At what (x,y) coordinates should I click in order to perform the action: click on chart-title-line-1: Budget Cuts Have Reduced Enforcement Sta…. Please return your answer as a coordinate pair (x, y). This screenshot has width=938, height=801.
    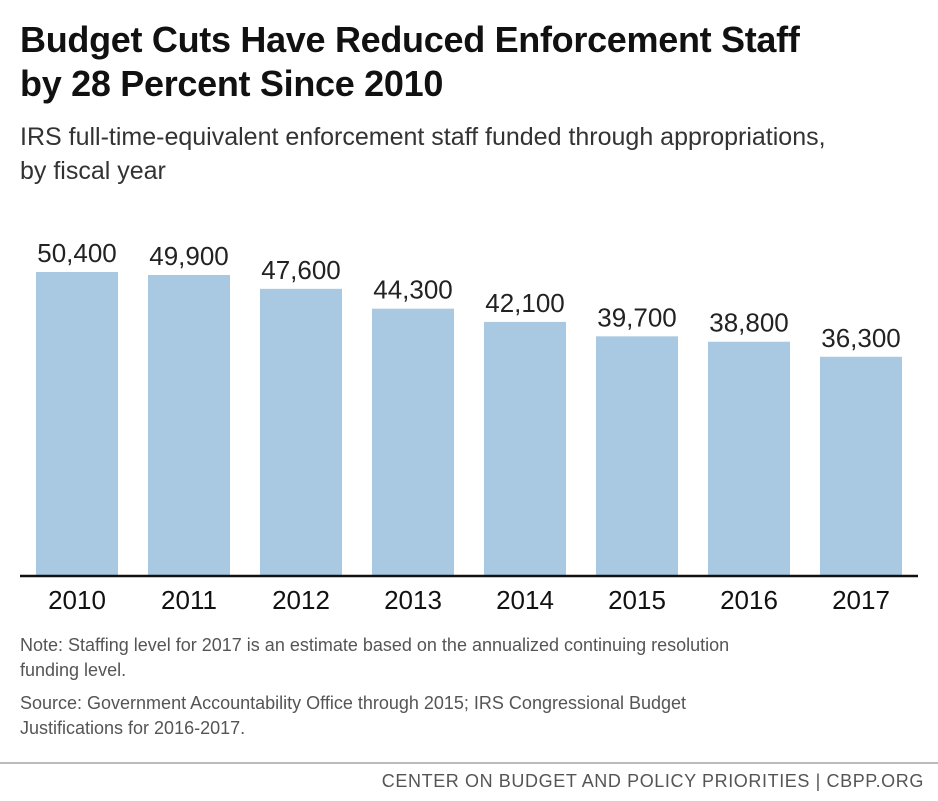
    Looking at the image, I should click on (410, 39).